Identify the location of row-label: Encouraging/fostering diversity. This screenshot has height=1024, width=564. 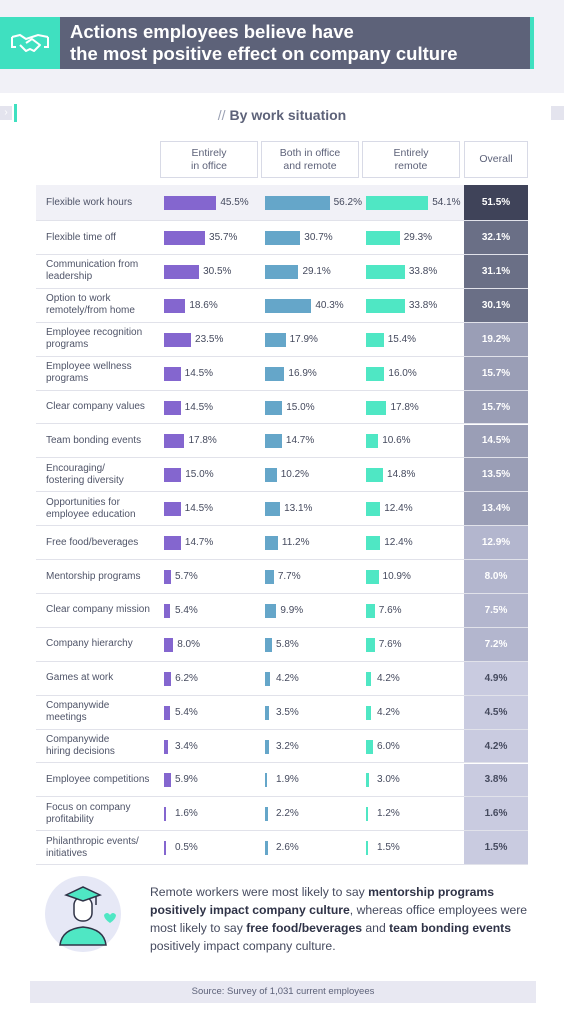
(85, 474).